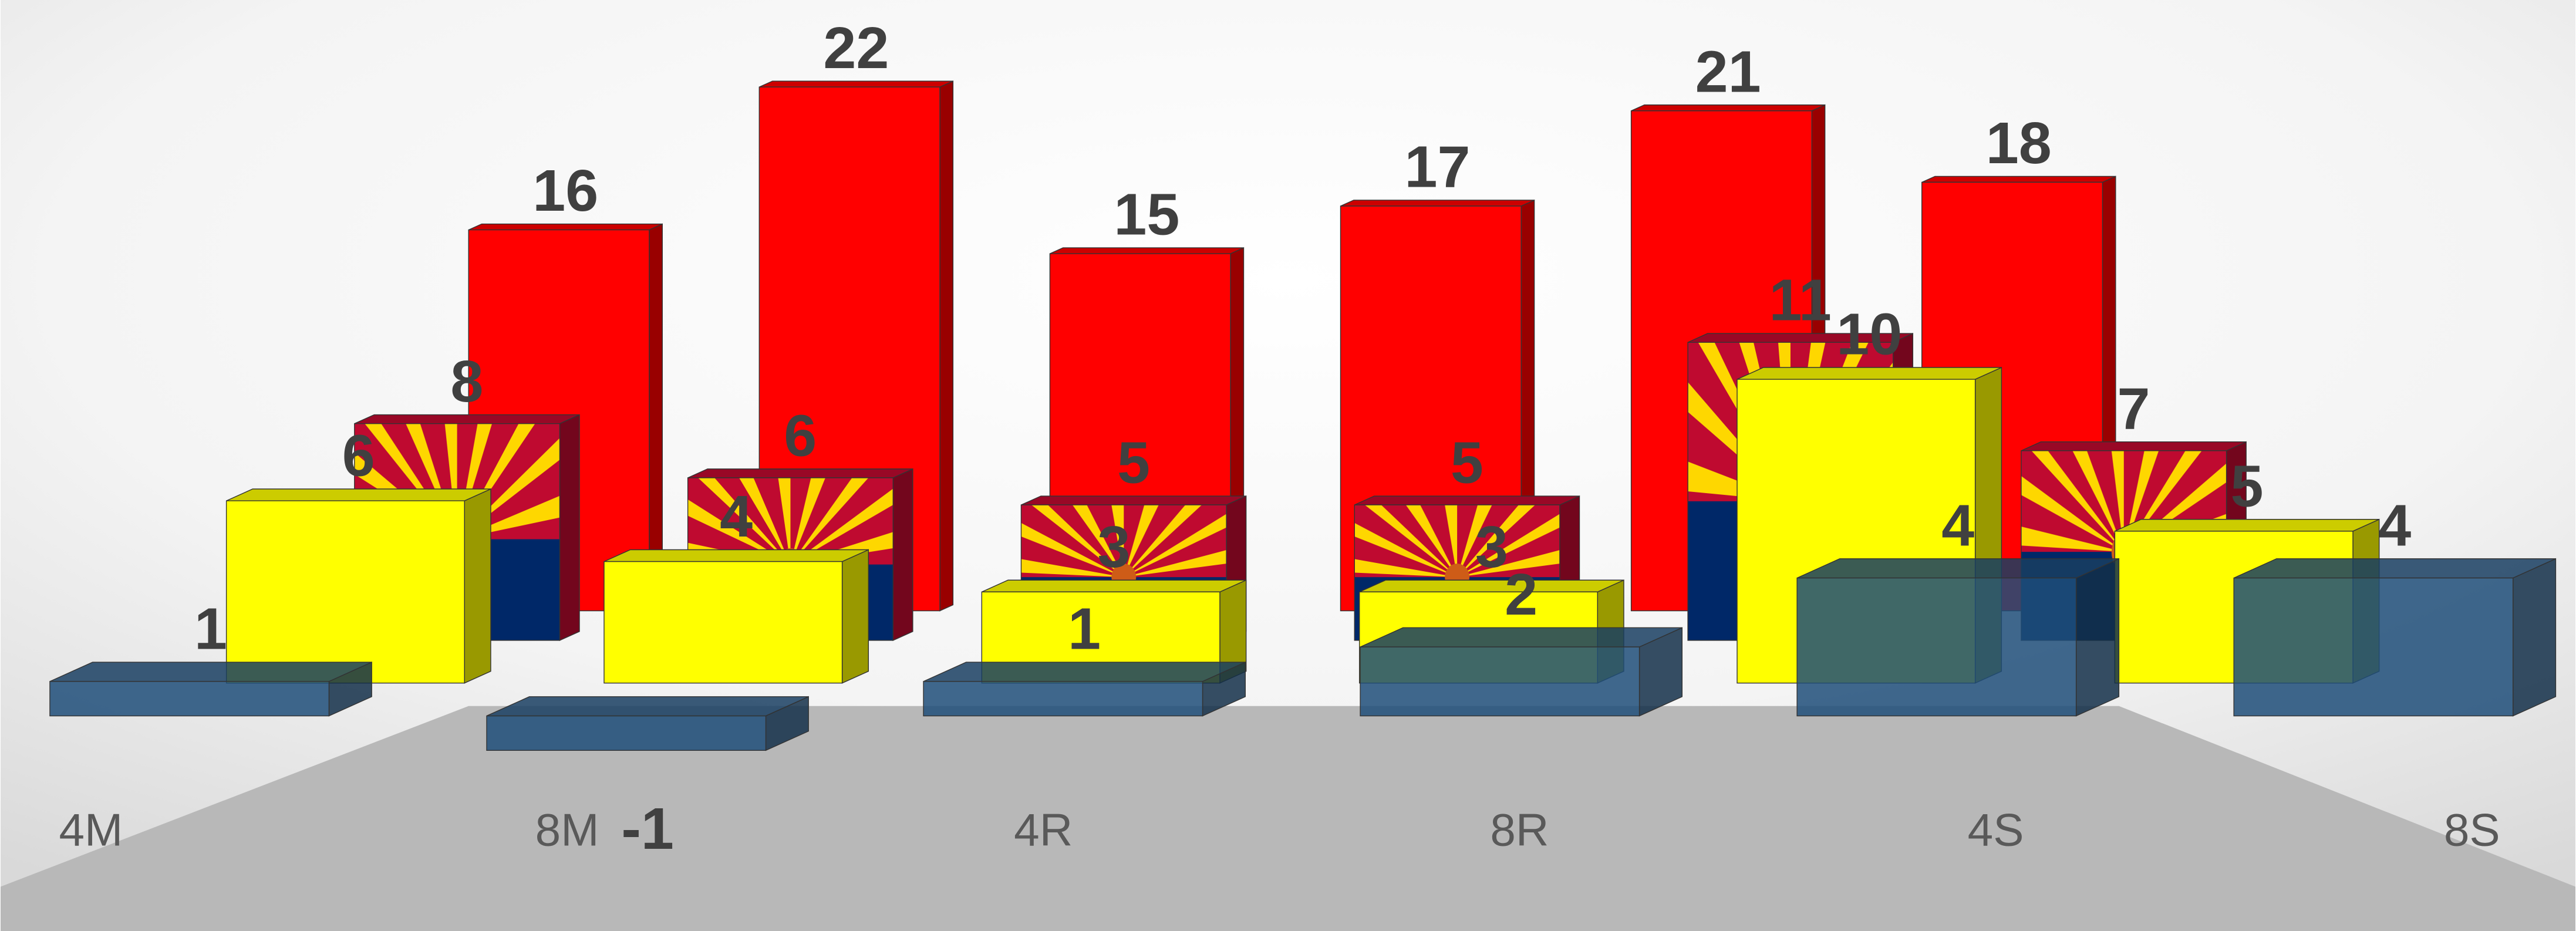  I want to click on data-label: 17, so click(1438, 167).